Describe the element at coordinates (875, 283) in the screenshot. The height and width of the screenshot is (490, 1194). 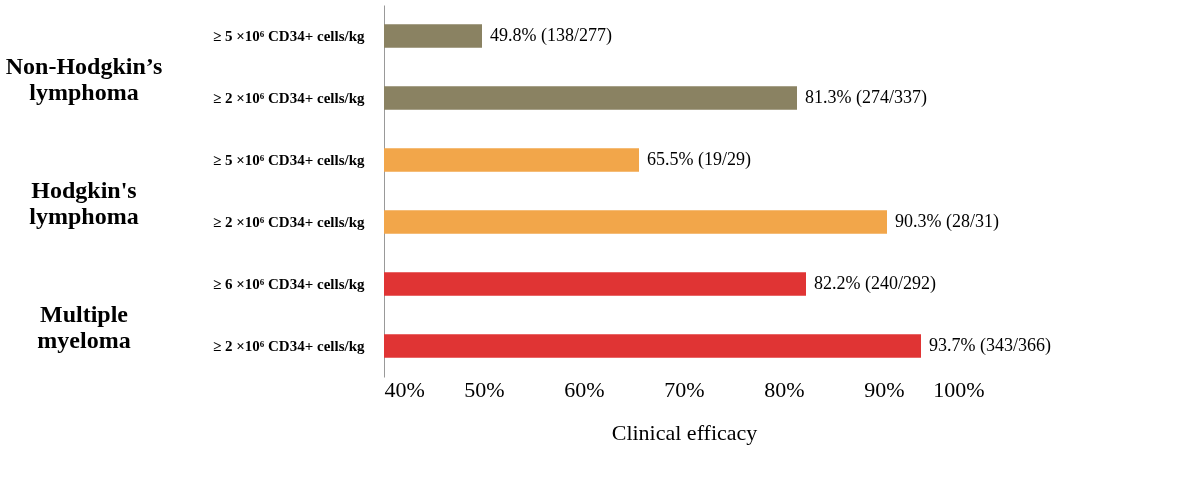
I see `data-label: 82.2% (240/292)` at that location.